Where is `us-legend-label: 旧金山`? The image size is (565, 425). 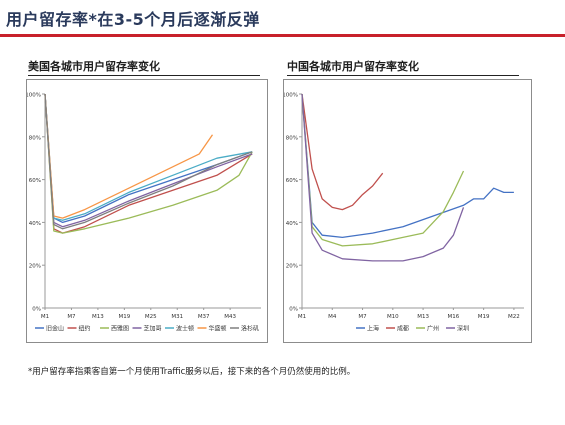
us-legend-label: 旧金山 is located at coordinates (55, 329).